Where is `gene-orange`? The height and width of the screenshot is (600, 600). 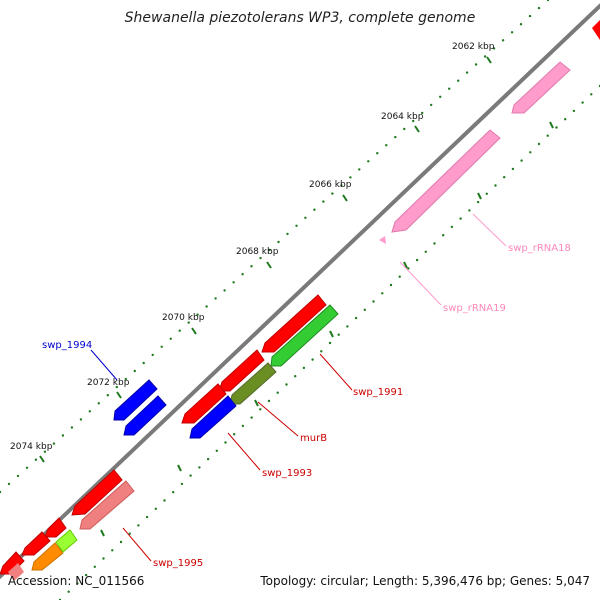 gene-orange is located at coordinates (47, 556).